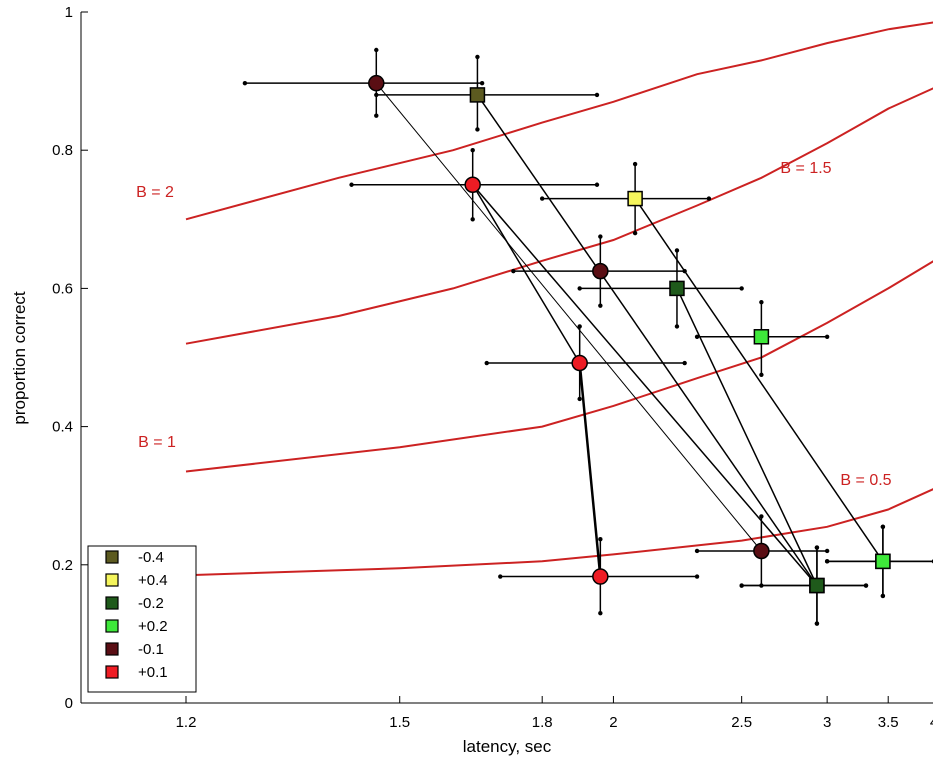 The width and height of the screenshot is (933, 763). What do you see at coordinates (157, 442) in the screenshot?
I see `curve-label: B = 1` at bounding box center [157, 442].